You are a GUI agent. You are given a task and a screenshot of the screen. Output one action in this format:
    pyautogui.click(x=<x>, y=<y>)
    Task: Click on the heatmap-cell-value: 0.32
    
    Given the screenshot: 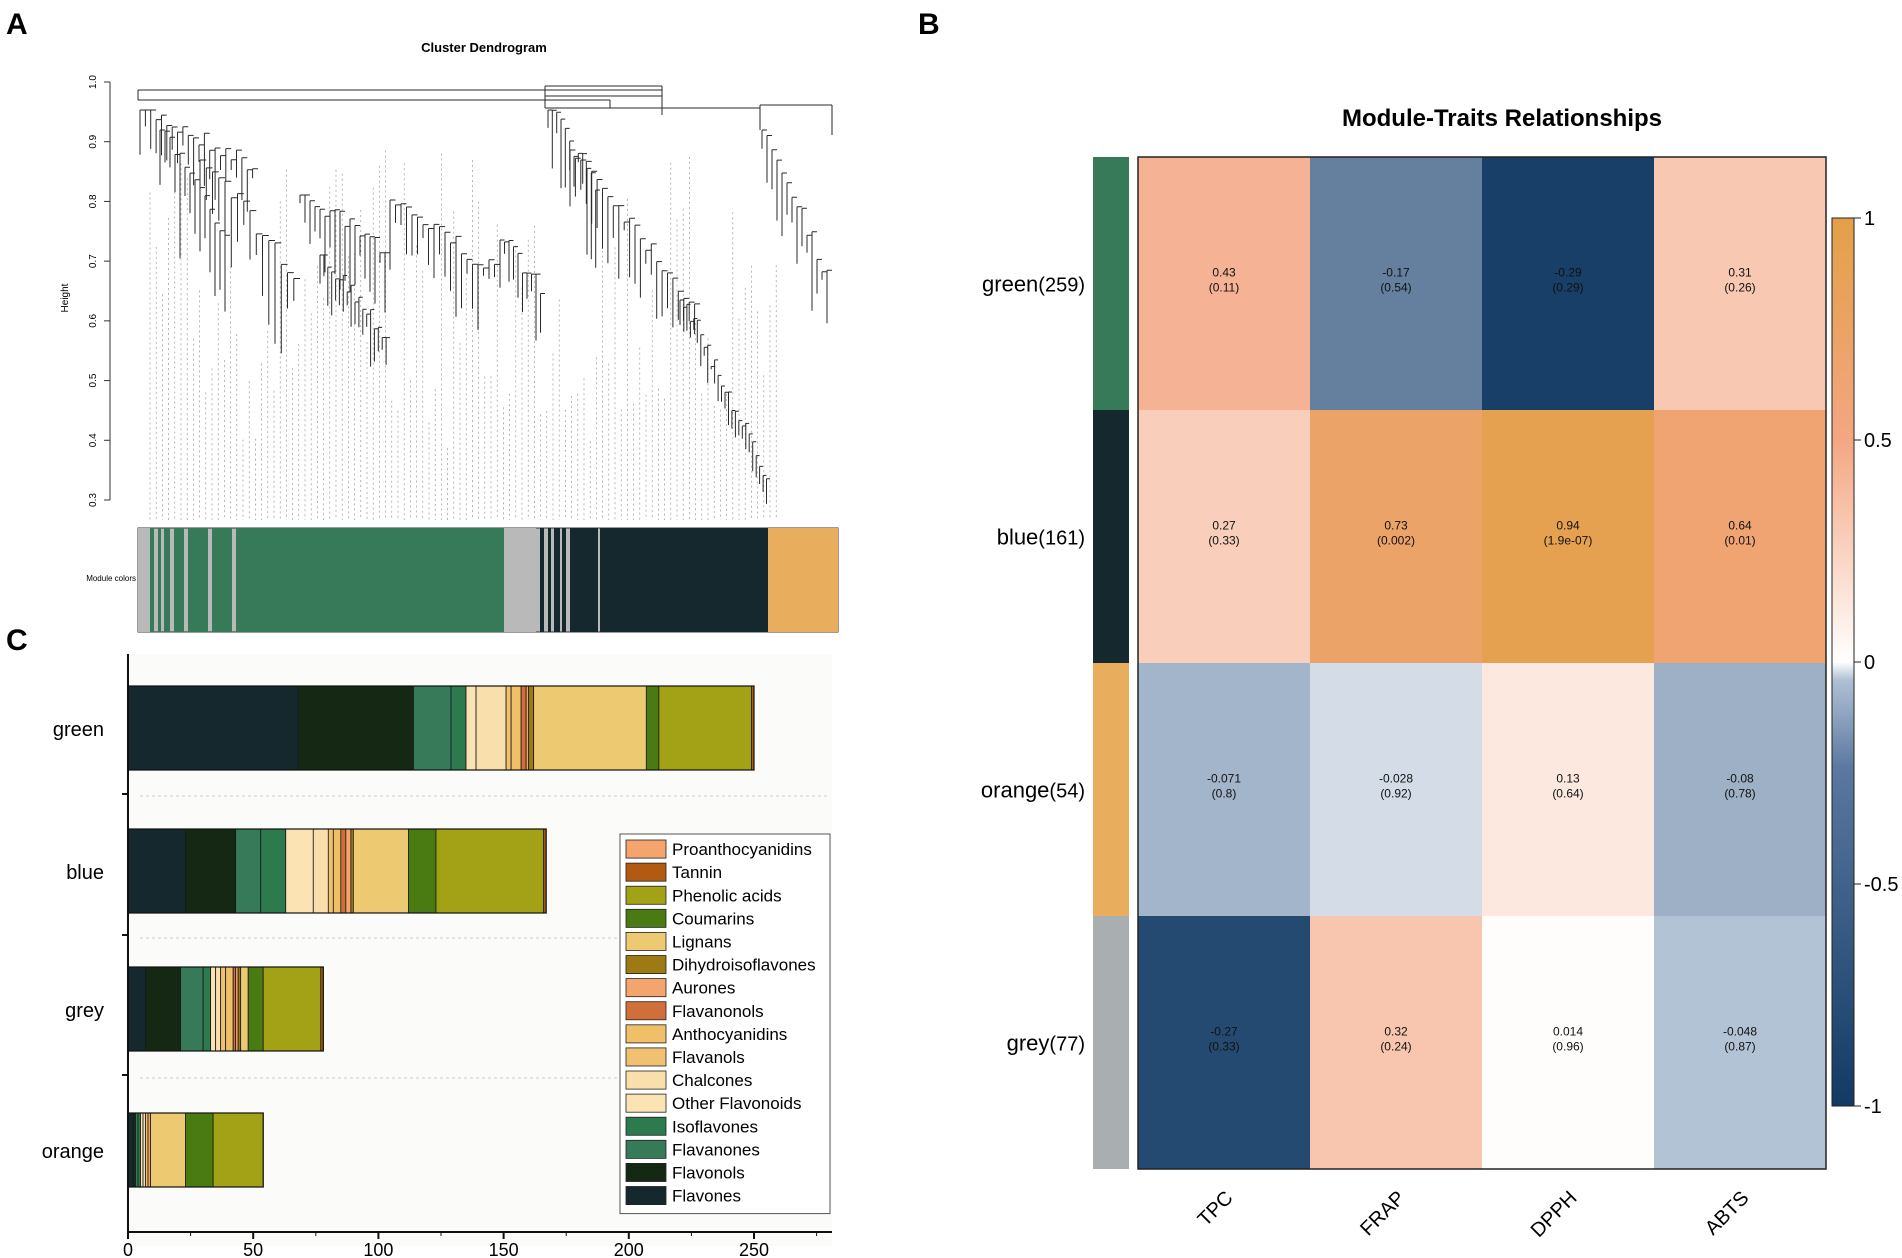 What is the action you would take?
    pyautogui.click(x=1396, y=1032)
    